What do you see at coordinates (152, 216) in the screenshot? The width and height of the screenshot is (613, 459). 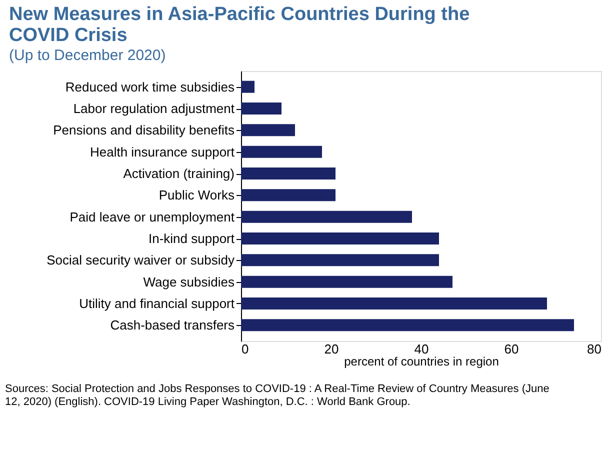 I see `y-tick-label: Paid leave or unemployment` at bounding box center [152, 216].